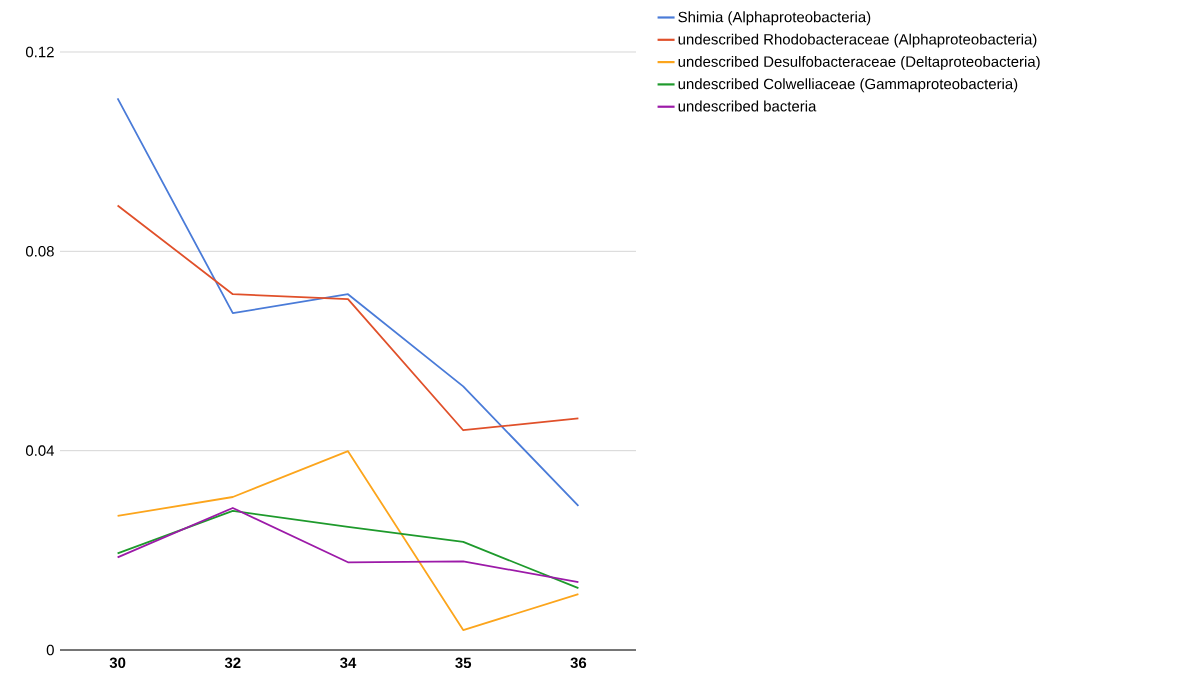  I want to click on legend-label: undescribed Desulfobacteraceae (Deltaproteobacteria), so click(859, 62).